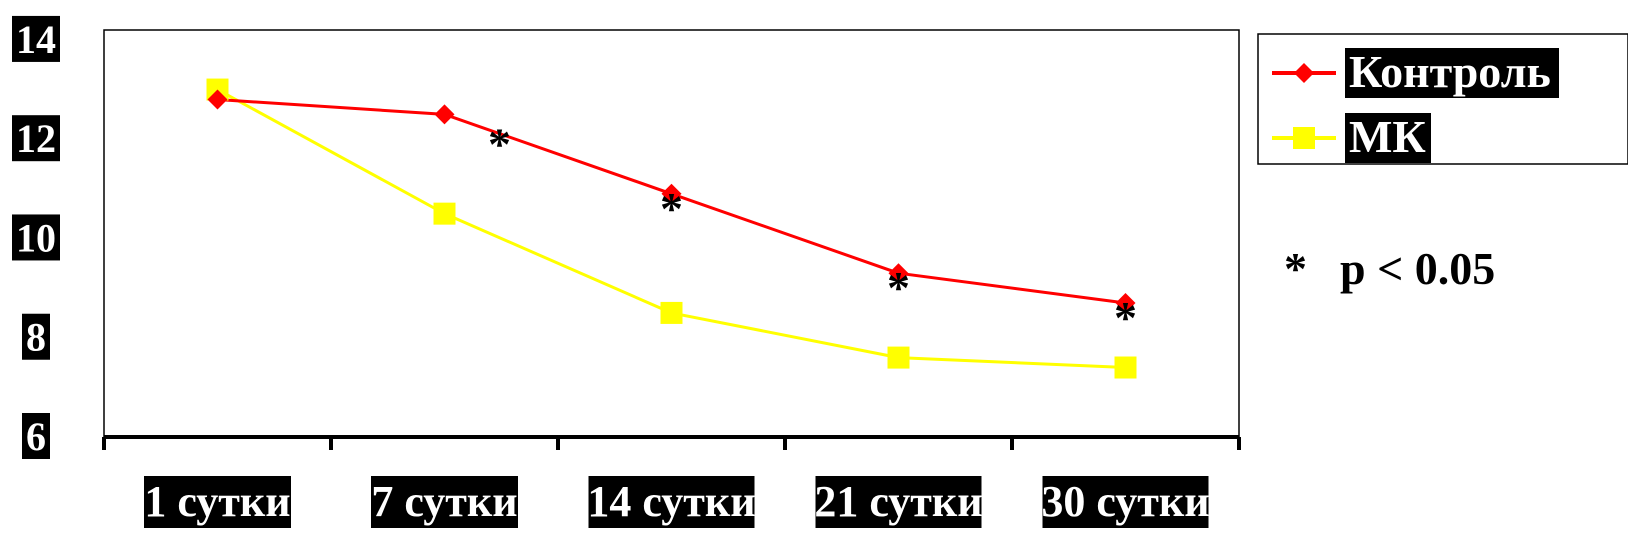 The height and width of the screenshot is (552, 1628). What do you see at coordinates (1417, 268) in the screenshot?
I see `note-text: p < 0.05` at bounding box center [1417, 268].